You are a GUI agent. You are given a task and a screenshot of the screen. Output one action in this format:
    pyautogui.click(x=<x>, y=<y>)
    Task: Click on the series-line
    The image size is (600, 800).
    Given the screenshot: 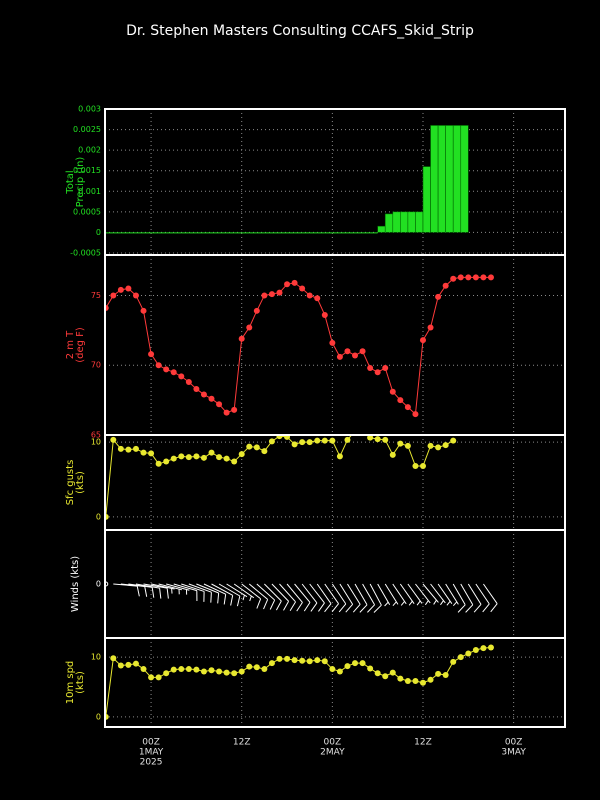 What is the action you would take?
    pyautogui.click(x=298, y=346)
    